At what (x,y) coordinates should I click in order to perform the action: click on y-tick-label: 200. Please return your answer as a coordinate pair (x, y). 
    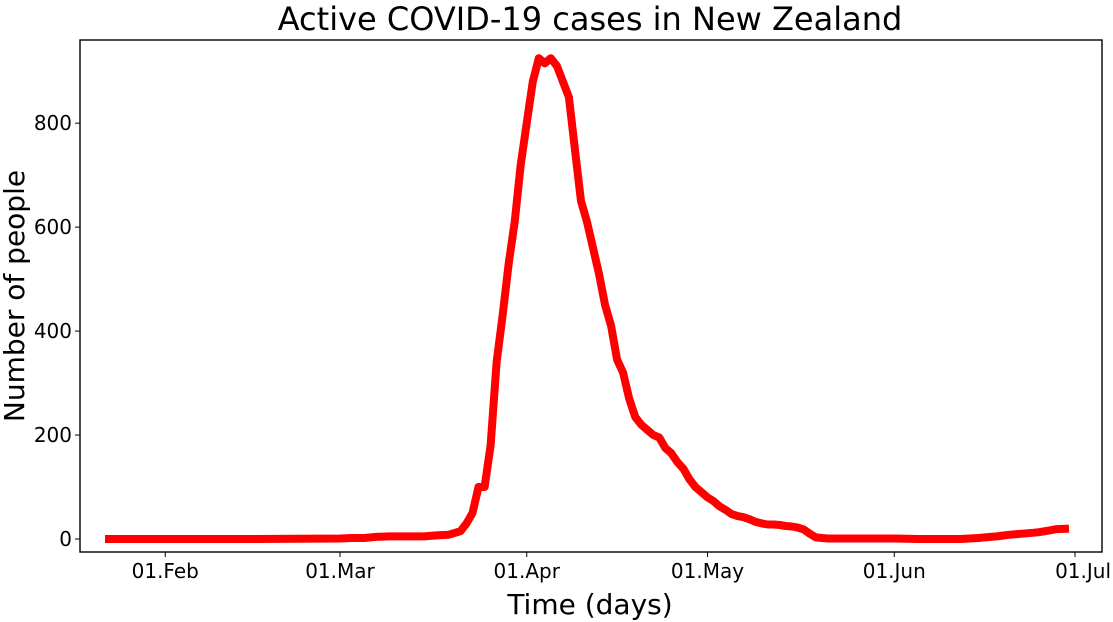
    Looking at the image, I should click on (53, 435).